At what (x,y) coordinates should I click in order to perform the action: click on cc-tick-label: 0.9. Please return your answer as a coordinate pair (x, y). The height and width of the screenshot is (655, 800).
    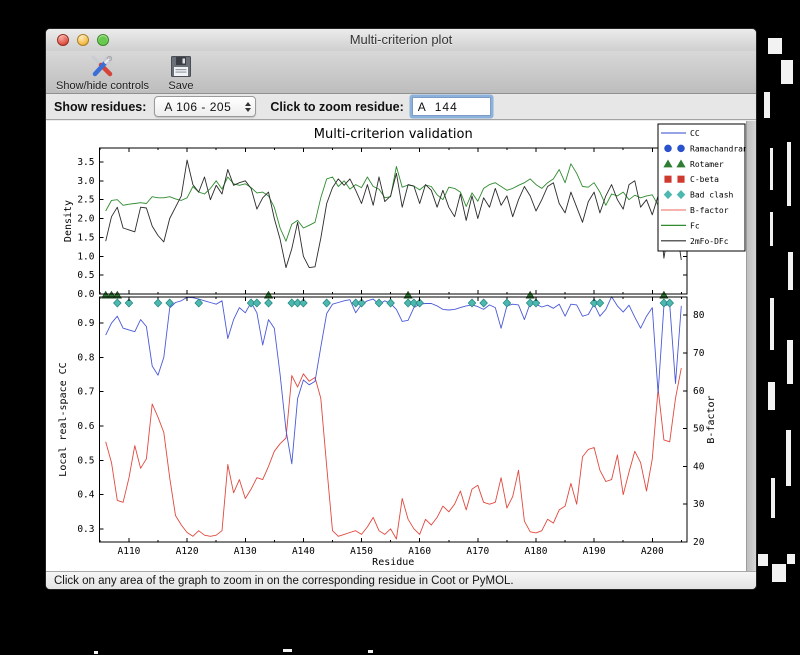
    Looking at the image, I should click on (85, 323).